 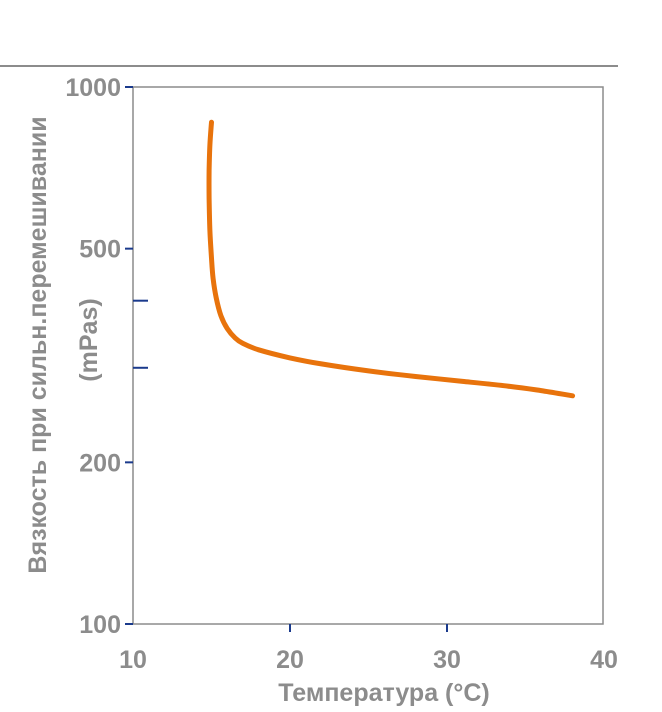 I want to click on y-tick-label: 100, so click(x=100, y=625).